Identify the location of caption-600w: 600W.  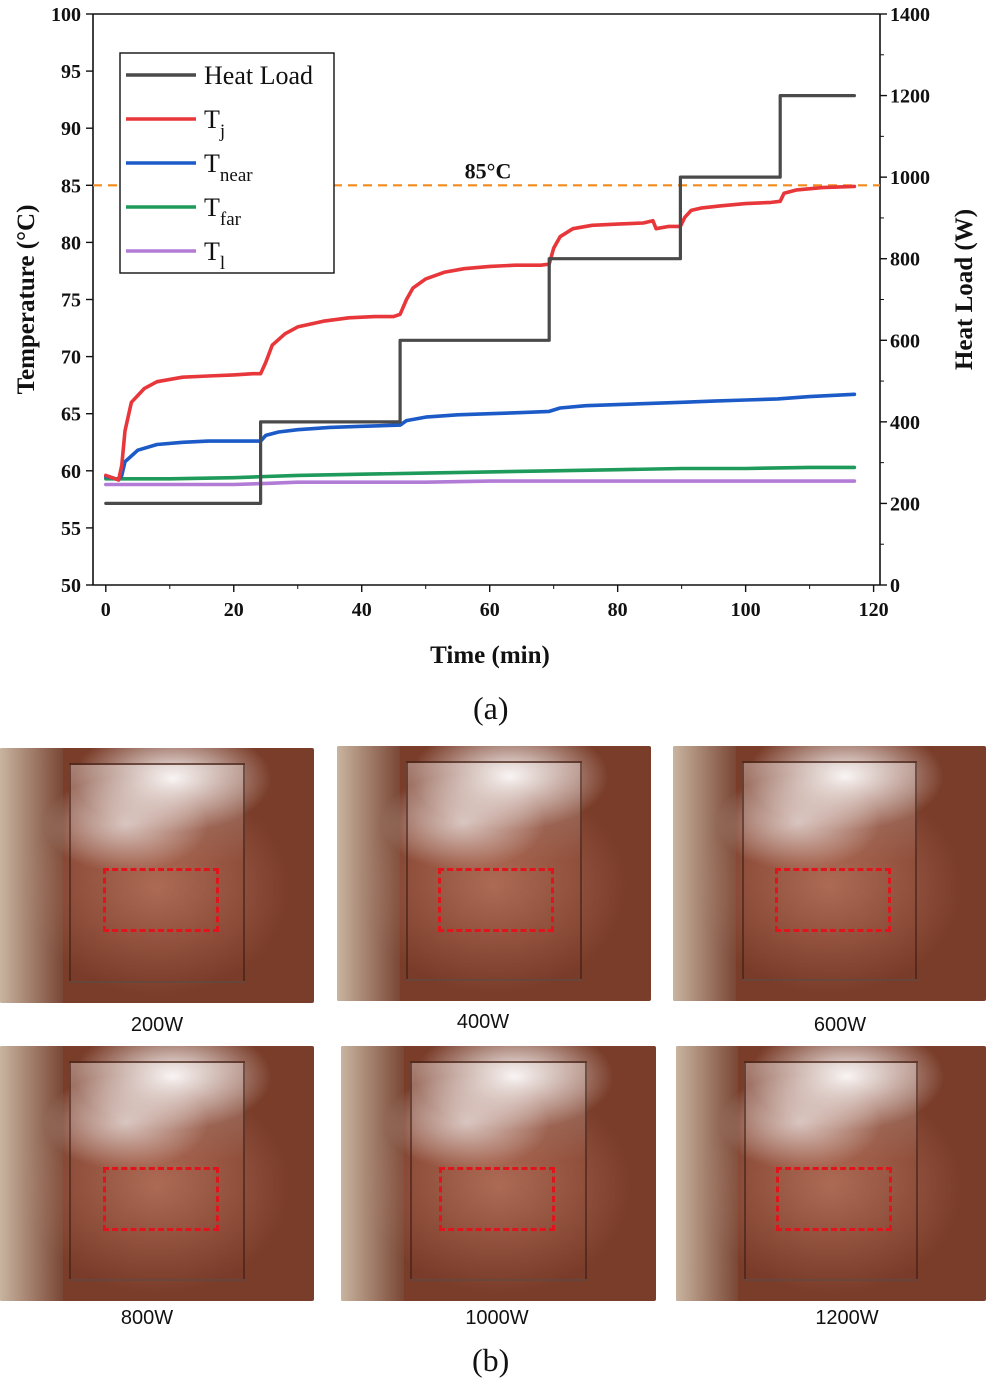
(840, 1025).